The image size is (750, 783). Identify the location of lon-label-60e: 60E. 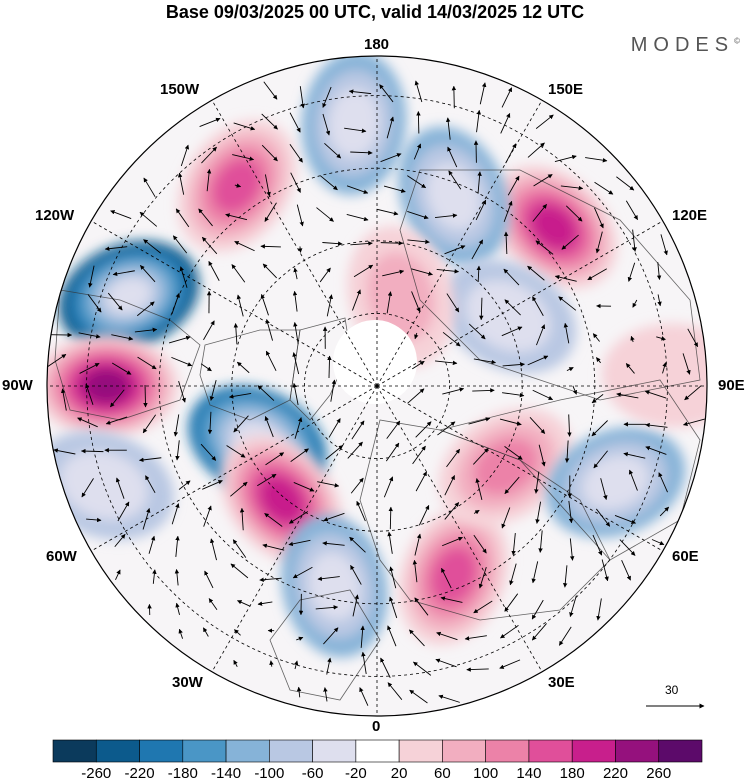
(685, 556).